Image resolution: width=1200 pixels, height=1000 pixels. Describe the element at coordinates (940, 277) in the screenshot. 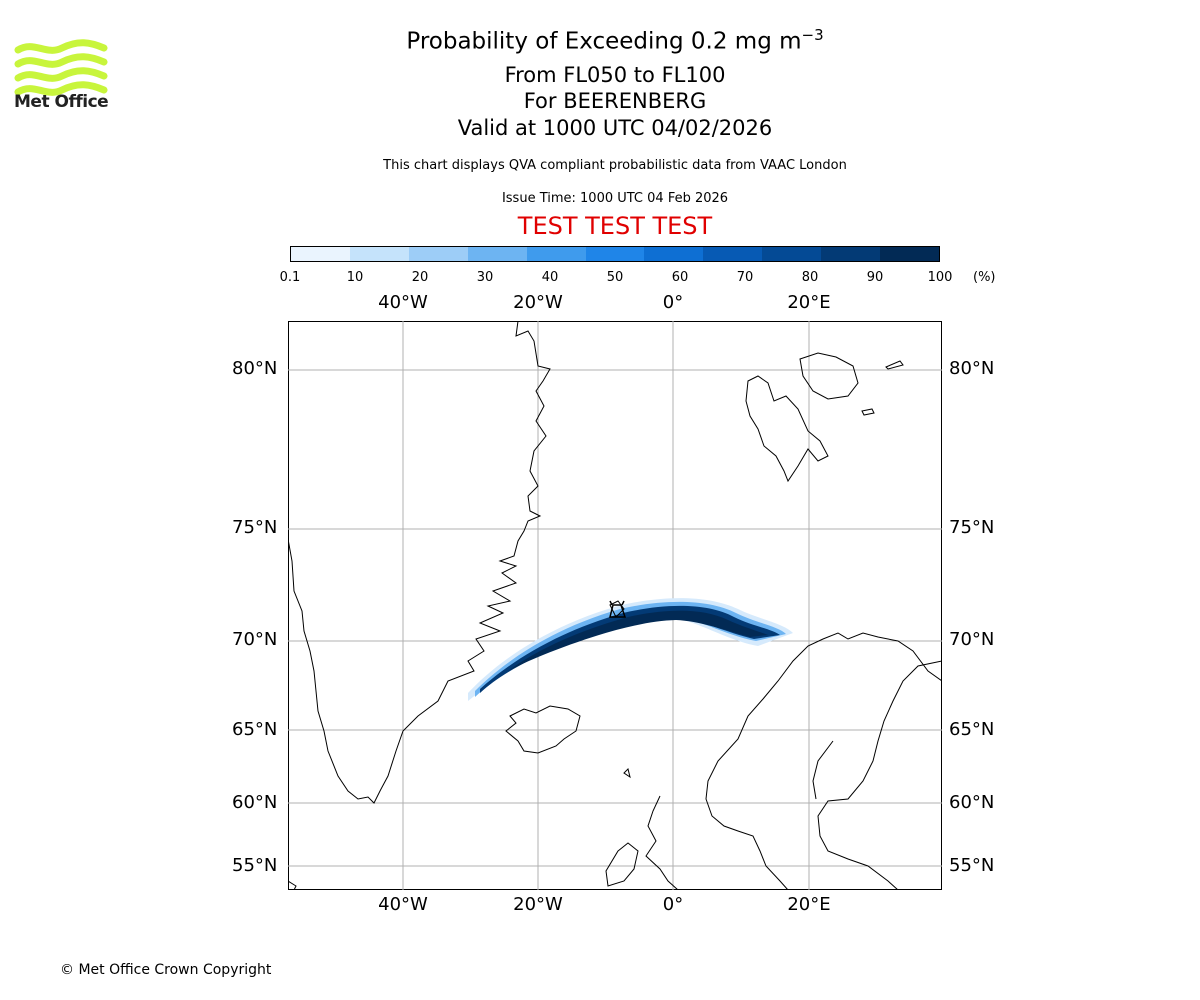

I see `colorbar-tick-label: 100` at that location.